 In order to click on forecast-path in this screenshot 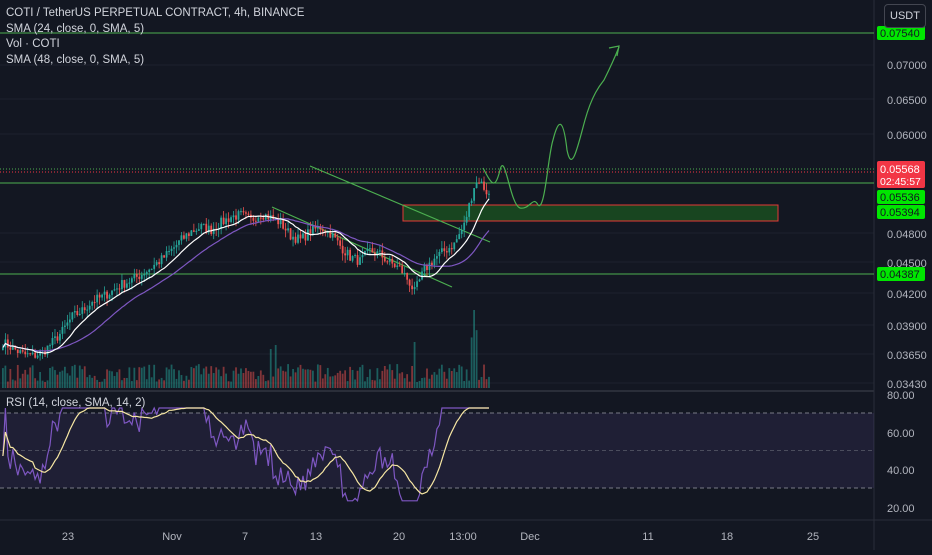, I will do `click(551, 127)`.